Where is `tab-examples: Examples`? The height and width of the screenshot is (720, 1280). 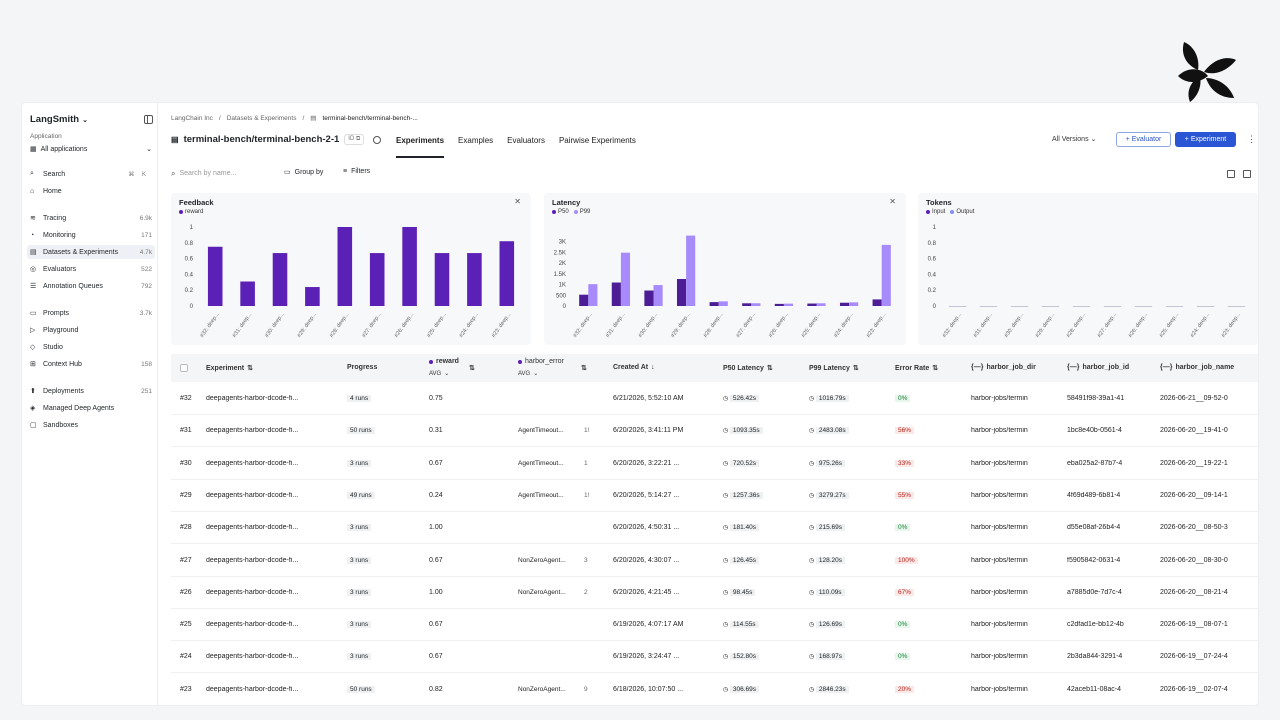
tab-examples: Examples is located at coordinates (476, 140).